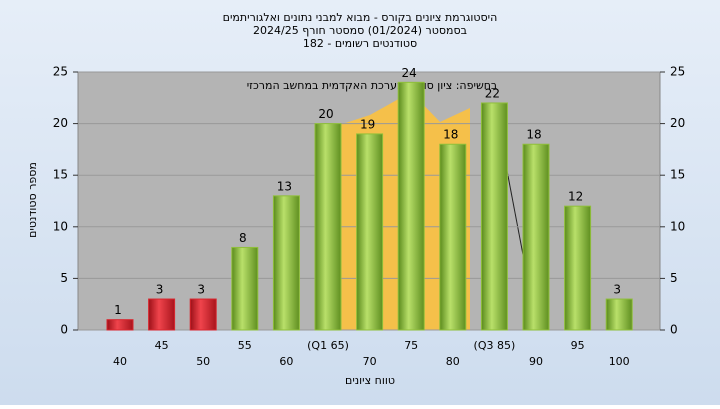 The height and width of the screenshot is (409, 720). I want to click on x-tick-label: (Q1 65), so click(328, 345).